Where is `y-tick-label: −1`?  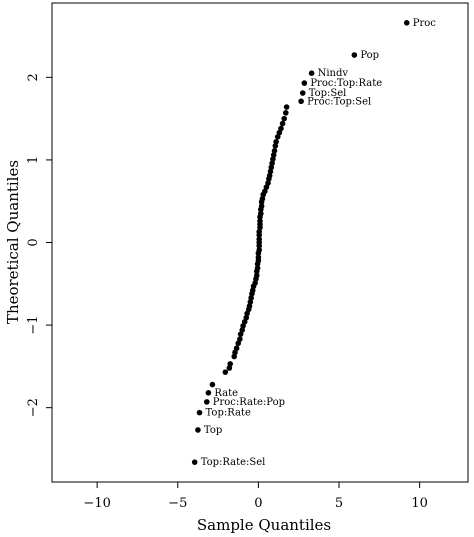 y-tick-label: −1 is located at coordinates (33, 325).